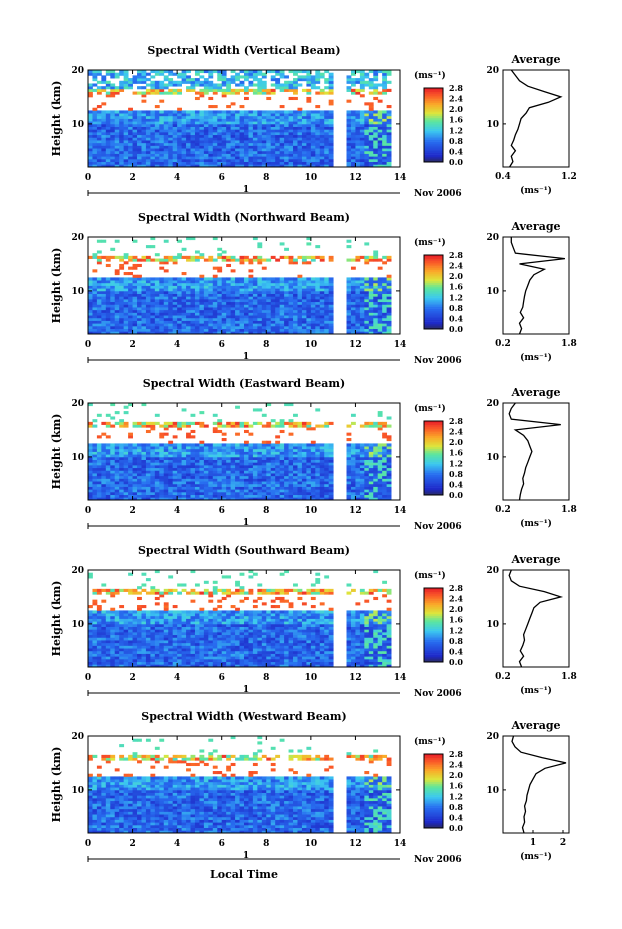  What do you see at coordinates (244, 383) in the screenshot?
I see `panel-title: Spectral Width (Eastward Beam)` at bounding box center [244, 383].